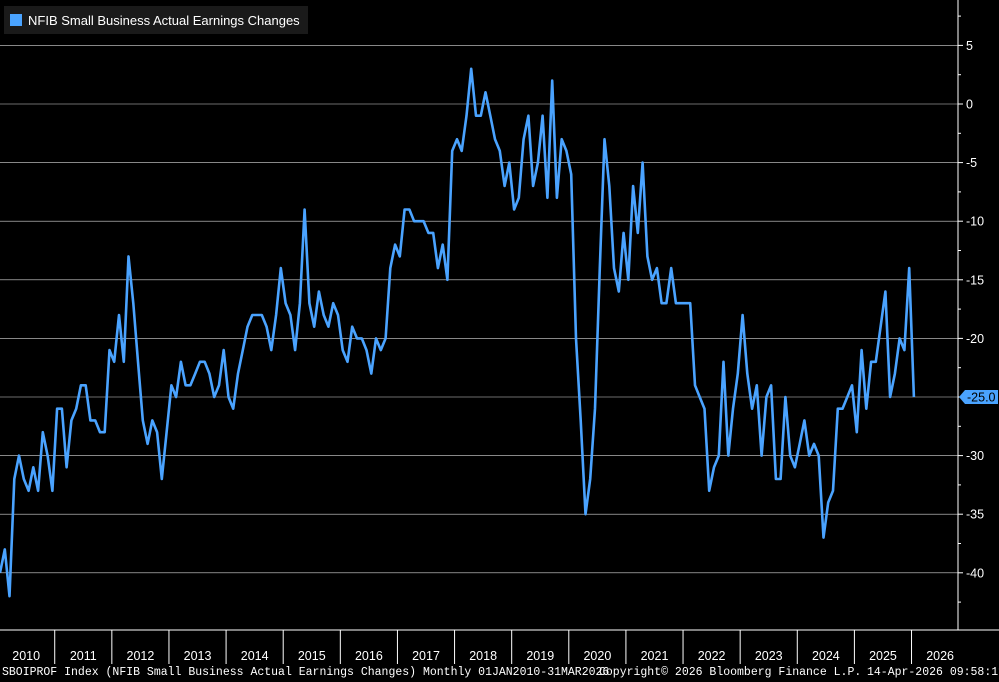  What do you see at coordinates (312, 656) in the screenshot?
I see `x-tick-label: 2015` at bounding box center [312, 656].